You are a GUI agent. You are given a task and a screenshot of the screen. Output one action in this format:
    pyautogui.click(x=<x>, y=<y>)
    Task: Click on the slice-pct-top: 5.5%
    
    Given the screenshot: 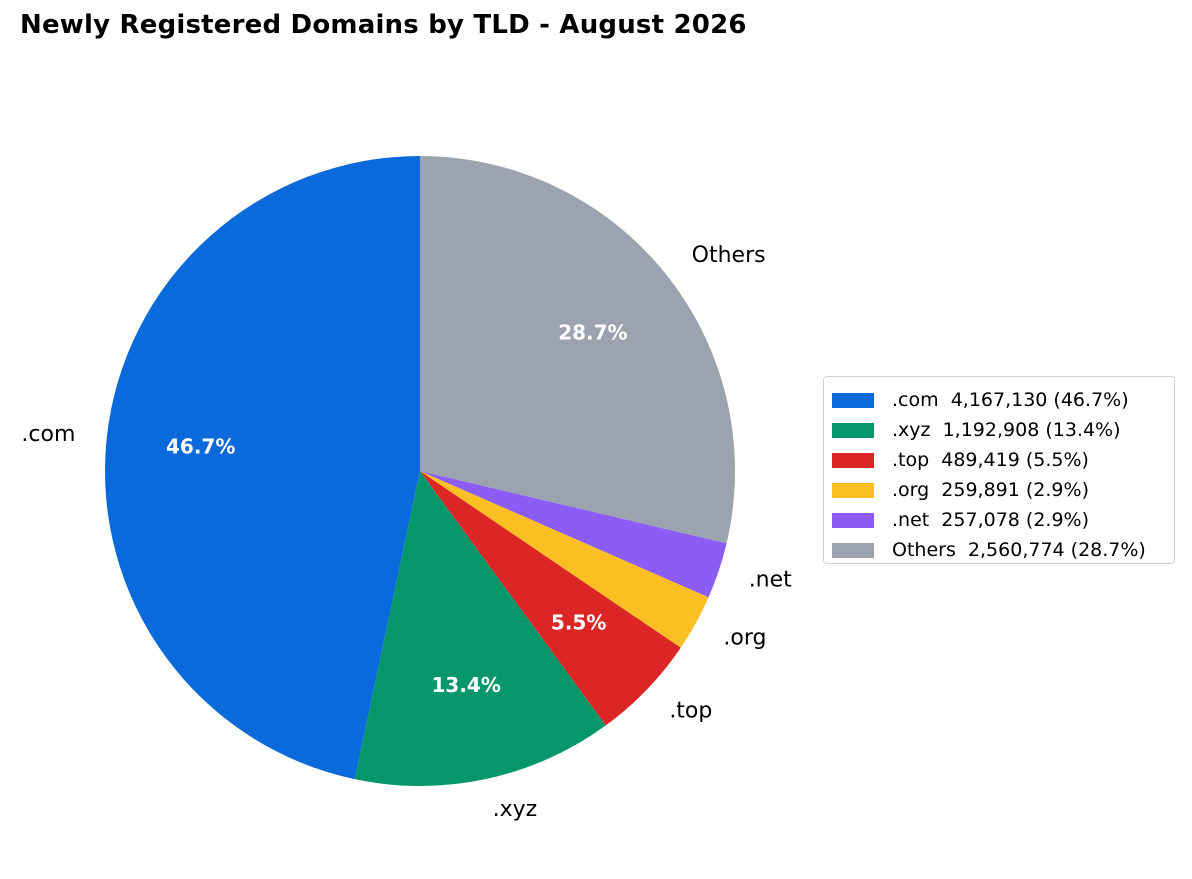 What is the action you would take?
    pyautogui.click(x=578, y=623)
    